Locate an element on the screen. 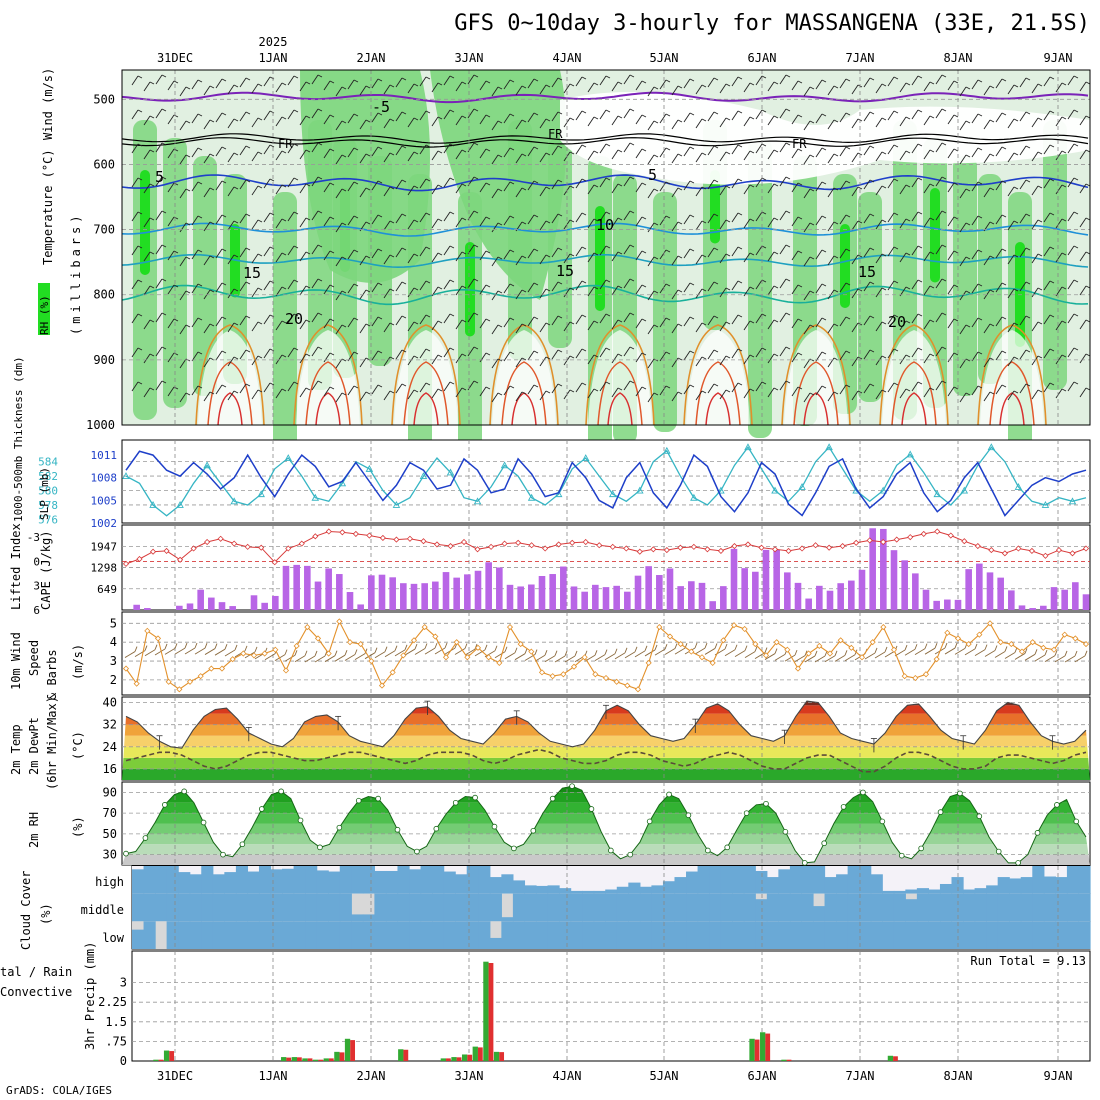 The width and height of the screenshot is (1100, 1100). bottom-date-2JAN: 2JAN is located at coordinates (371, 1076).